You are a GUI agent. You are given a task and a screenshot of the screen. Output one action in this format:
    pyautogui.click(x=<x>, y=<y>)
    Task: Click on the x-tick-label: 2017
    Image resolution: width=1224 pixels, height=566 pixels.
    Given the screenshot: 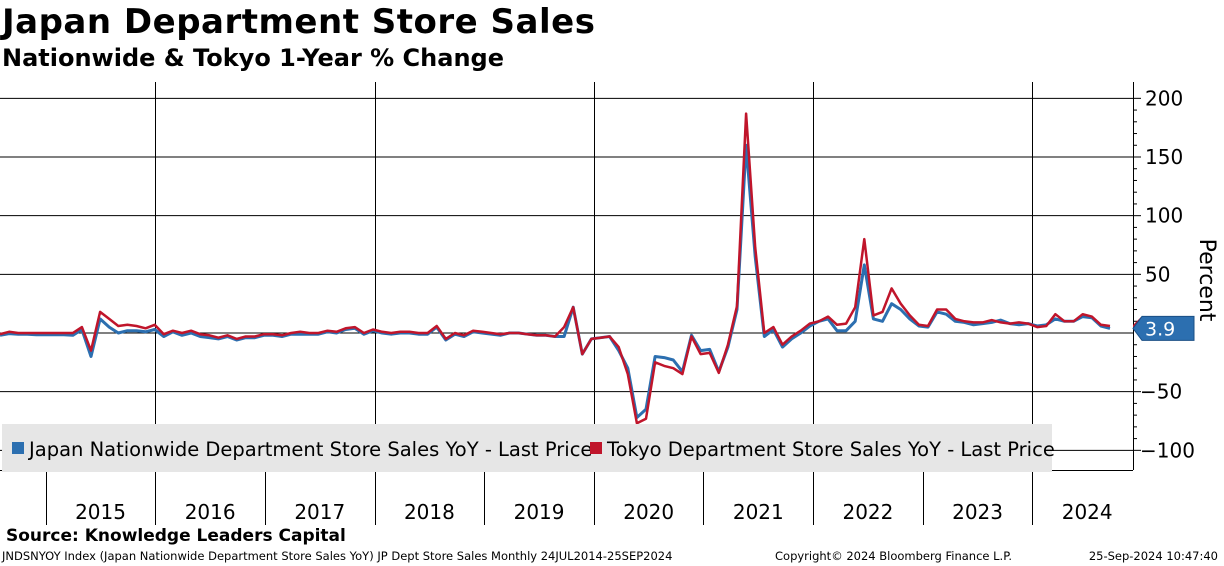 What is the action you would take?
    pyautogui.click(x=319, y=512)
    